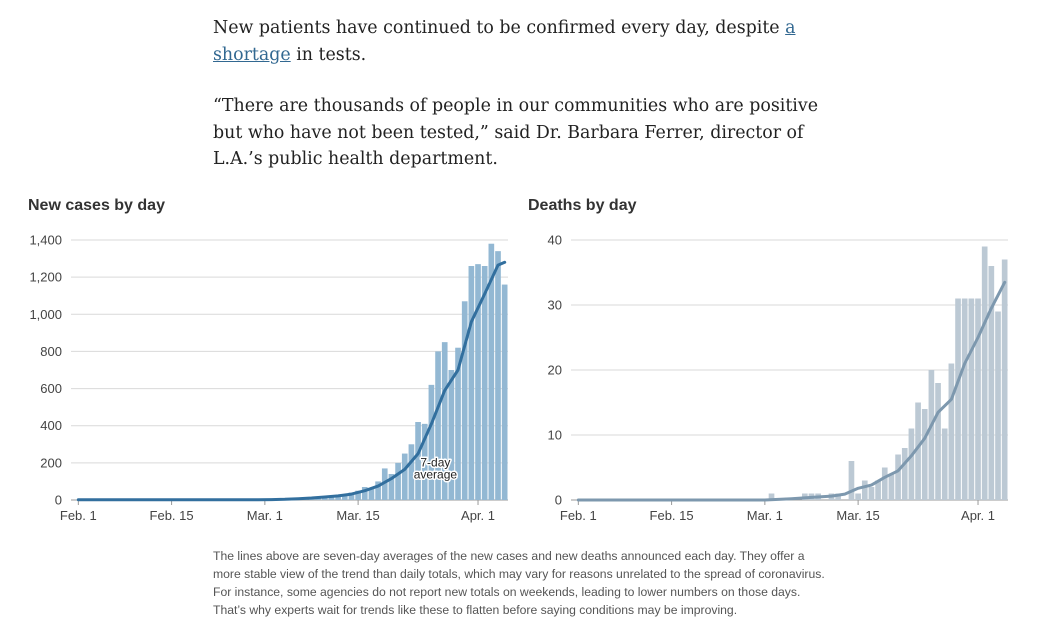 This screenshot has height=634, width=1045. I want to click on cases-x-tick-label: Mar. 15, so click(357, 515).